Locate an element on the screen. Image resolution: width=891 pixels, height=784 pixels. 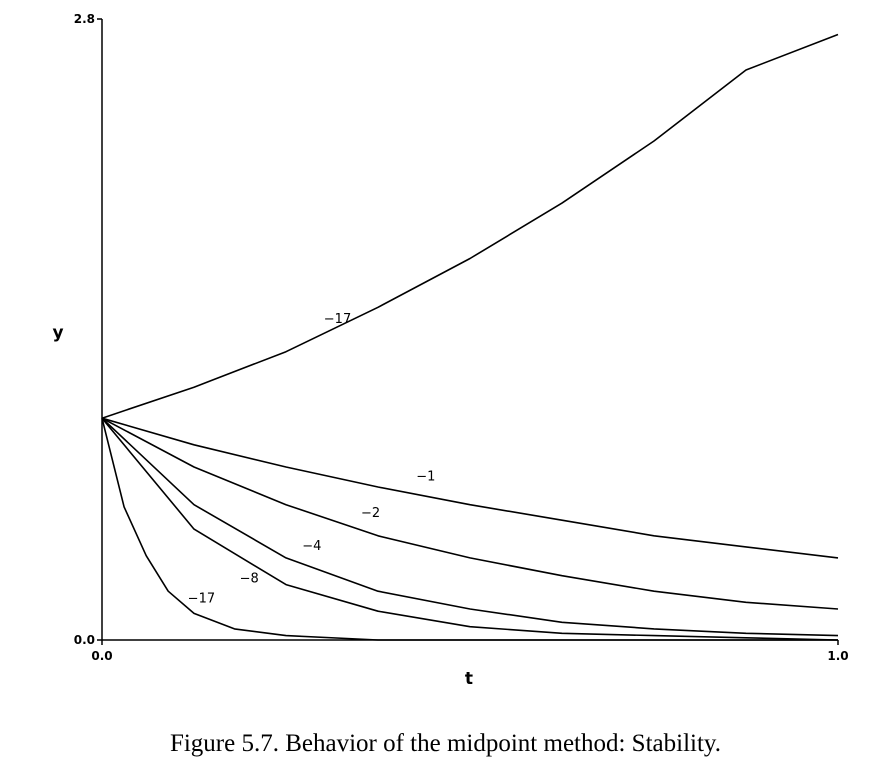
series-label-1: −1 is located at coordinates (425, 476).